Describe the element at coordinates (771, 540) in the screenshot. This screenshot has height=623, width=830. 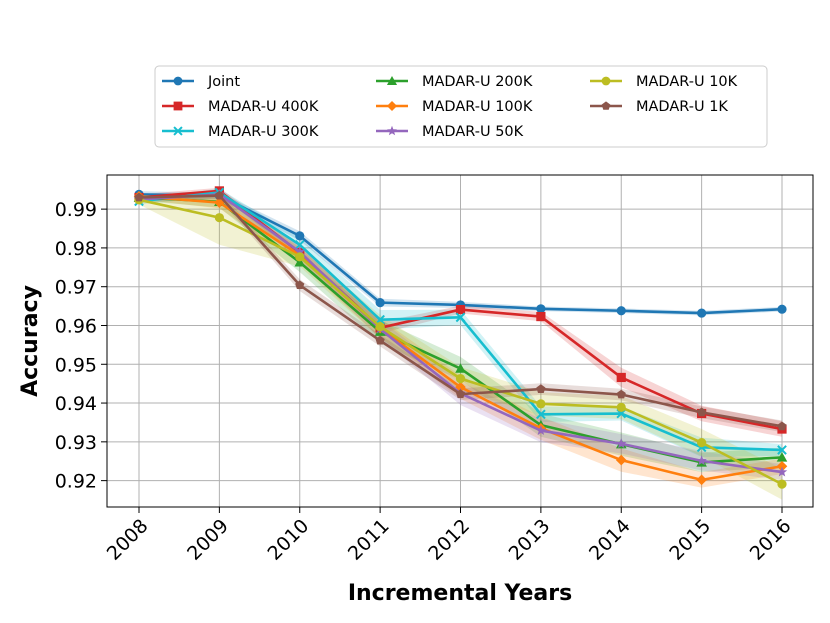
I see `x-tick-label: 2016` at that location.